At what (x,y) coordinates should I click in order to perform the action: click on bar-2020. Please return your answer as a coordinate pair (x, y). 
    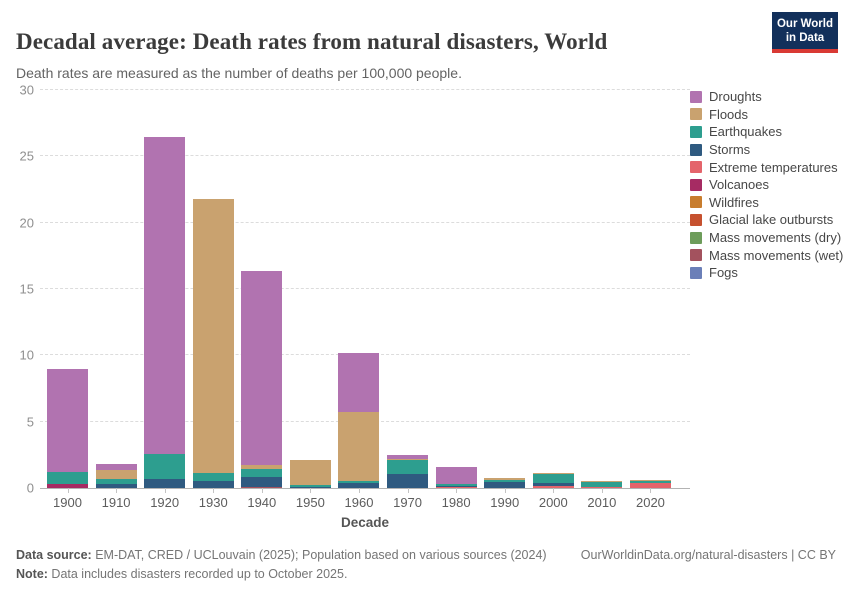
    Looking at the image, I should click on (650, 484).